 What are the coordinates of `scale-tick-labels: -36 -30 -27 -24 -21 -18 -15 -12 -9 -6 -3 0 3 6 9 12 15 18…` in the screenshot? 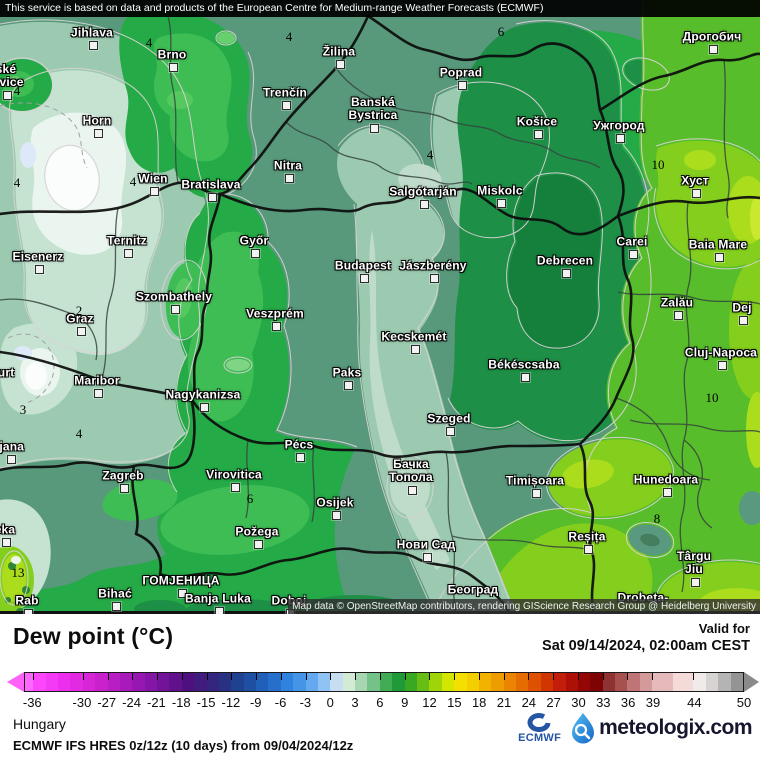 It's located at (380, 704).